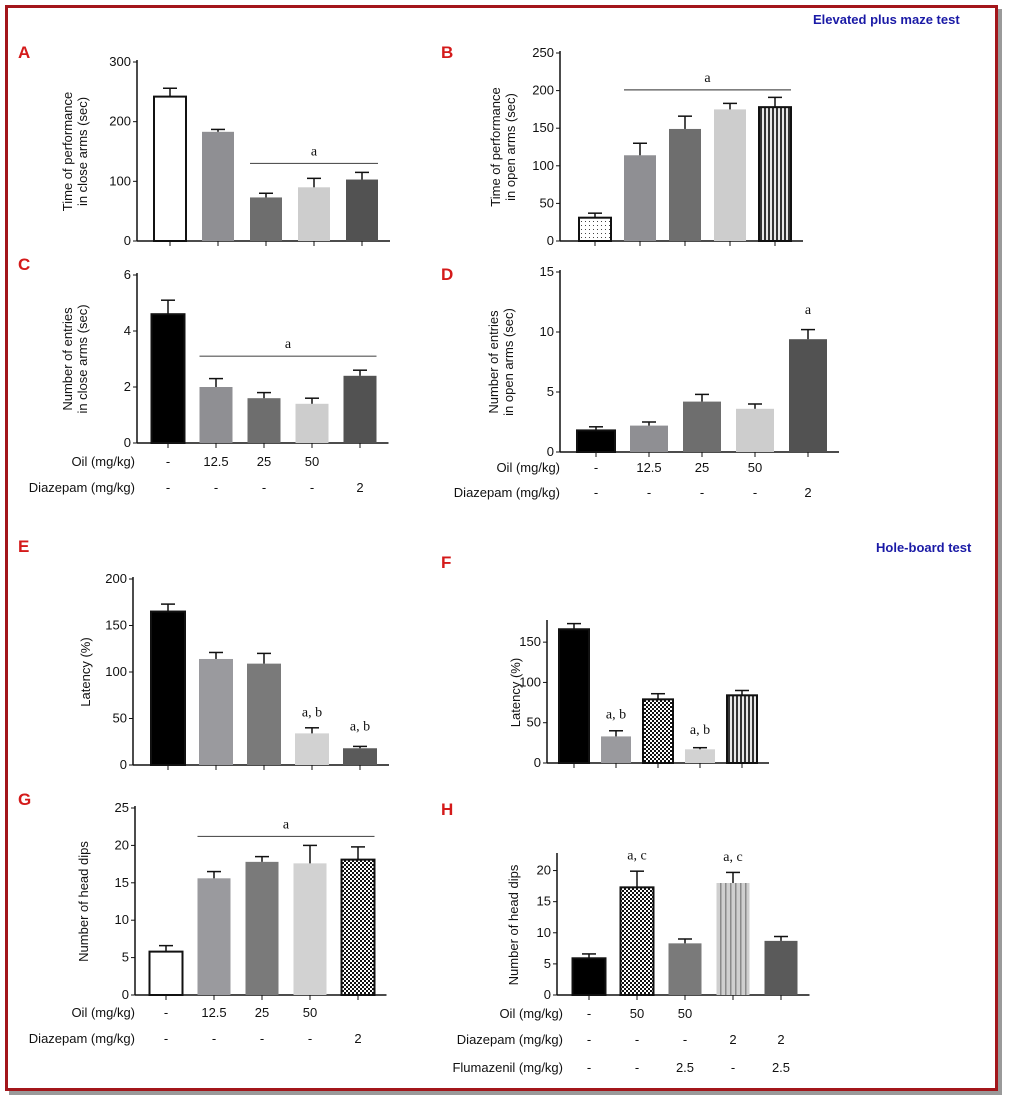 Image resolution: width=1010 pixels, height=1100 pixels. I want to click on chart-panel-e: 0 50 100 150 200 Latency (%) a, b a, b, so click(233, 671).